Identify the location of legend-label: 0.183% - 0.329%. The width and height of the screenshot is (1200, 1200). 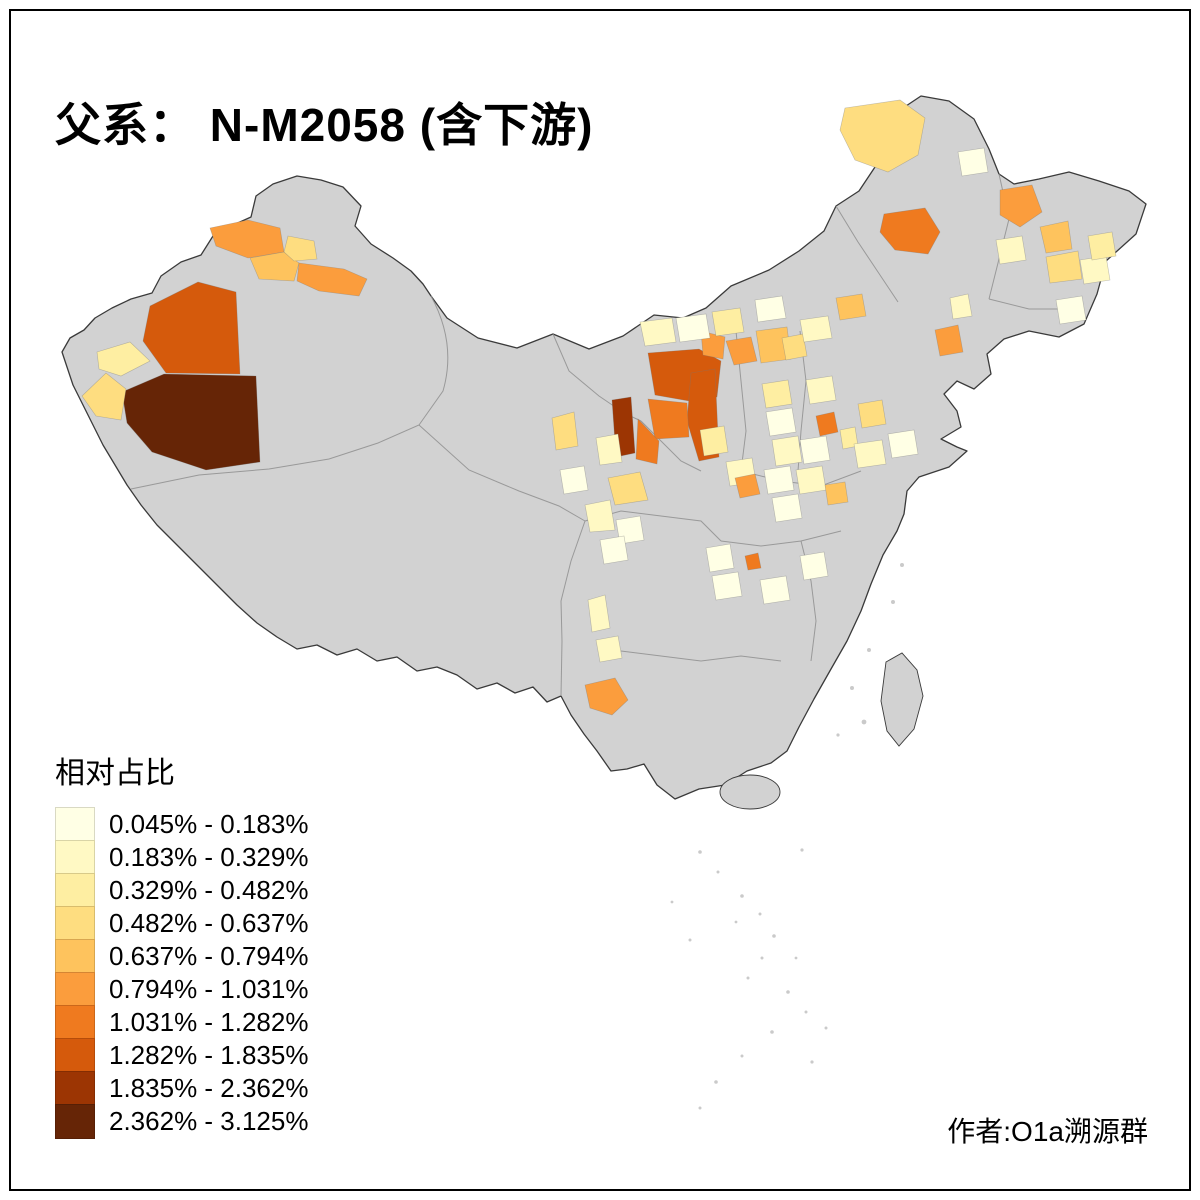
(209, 857).